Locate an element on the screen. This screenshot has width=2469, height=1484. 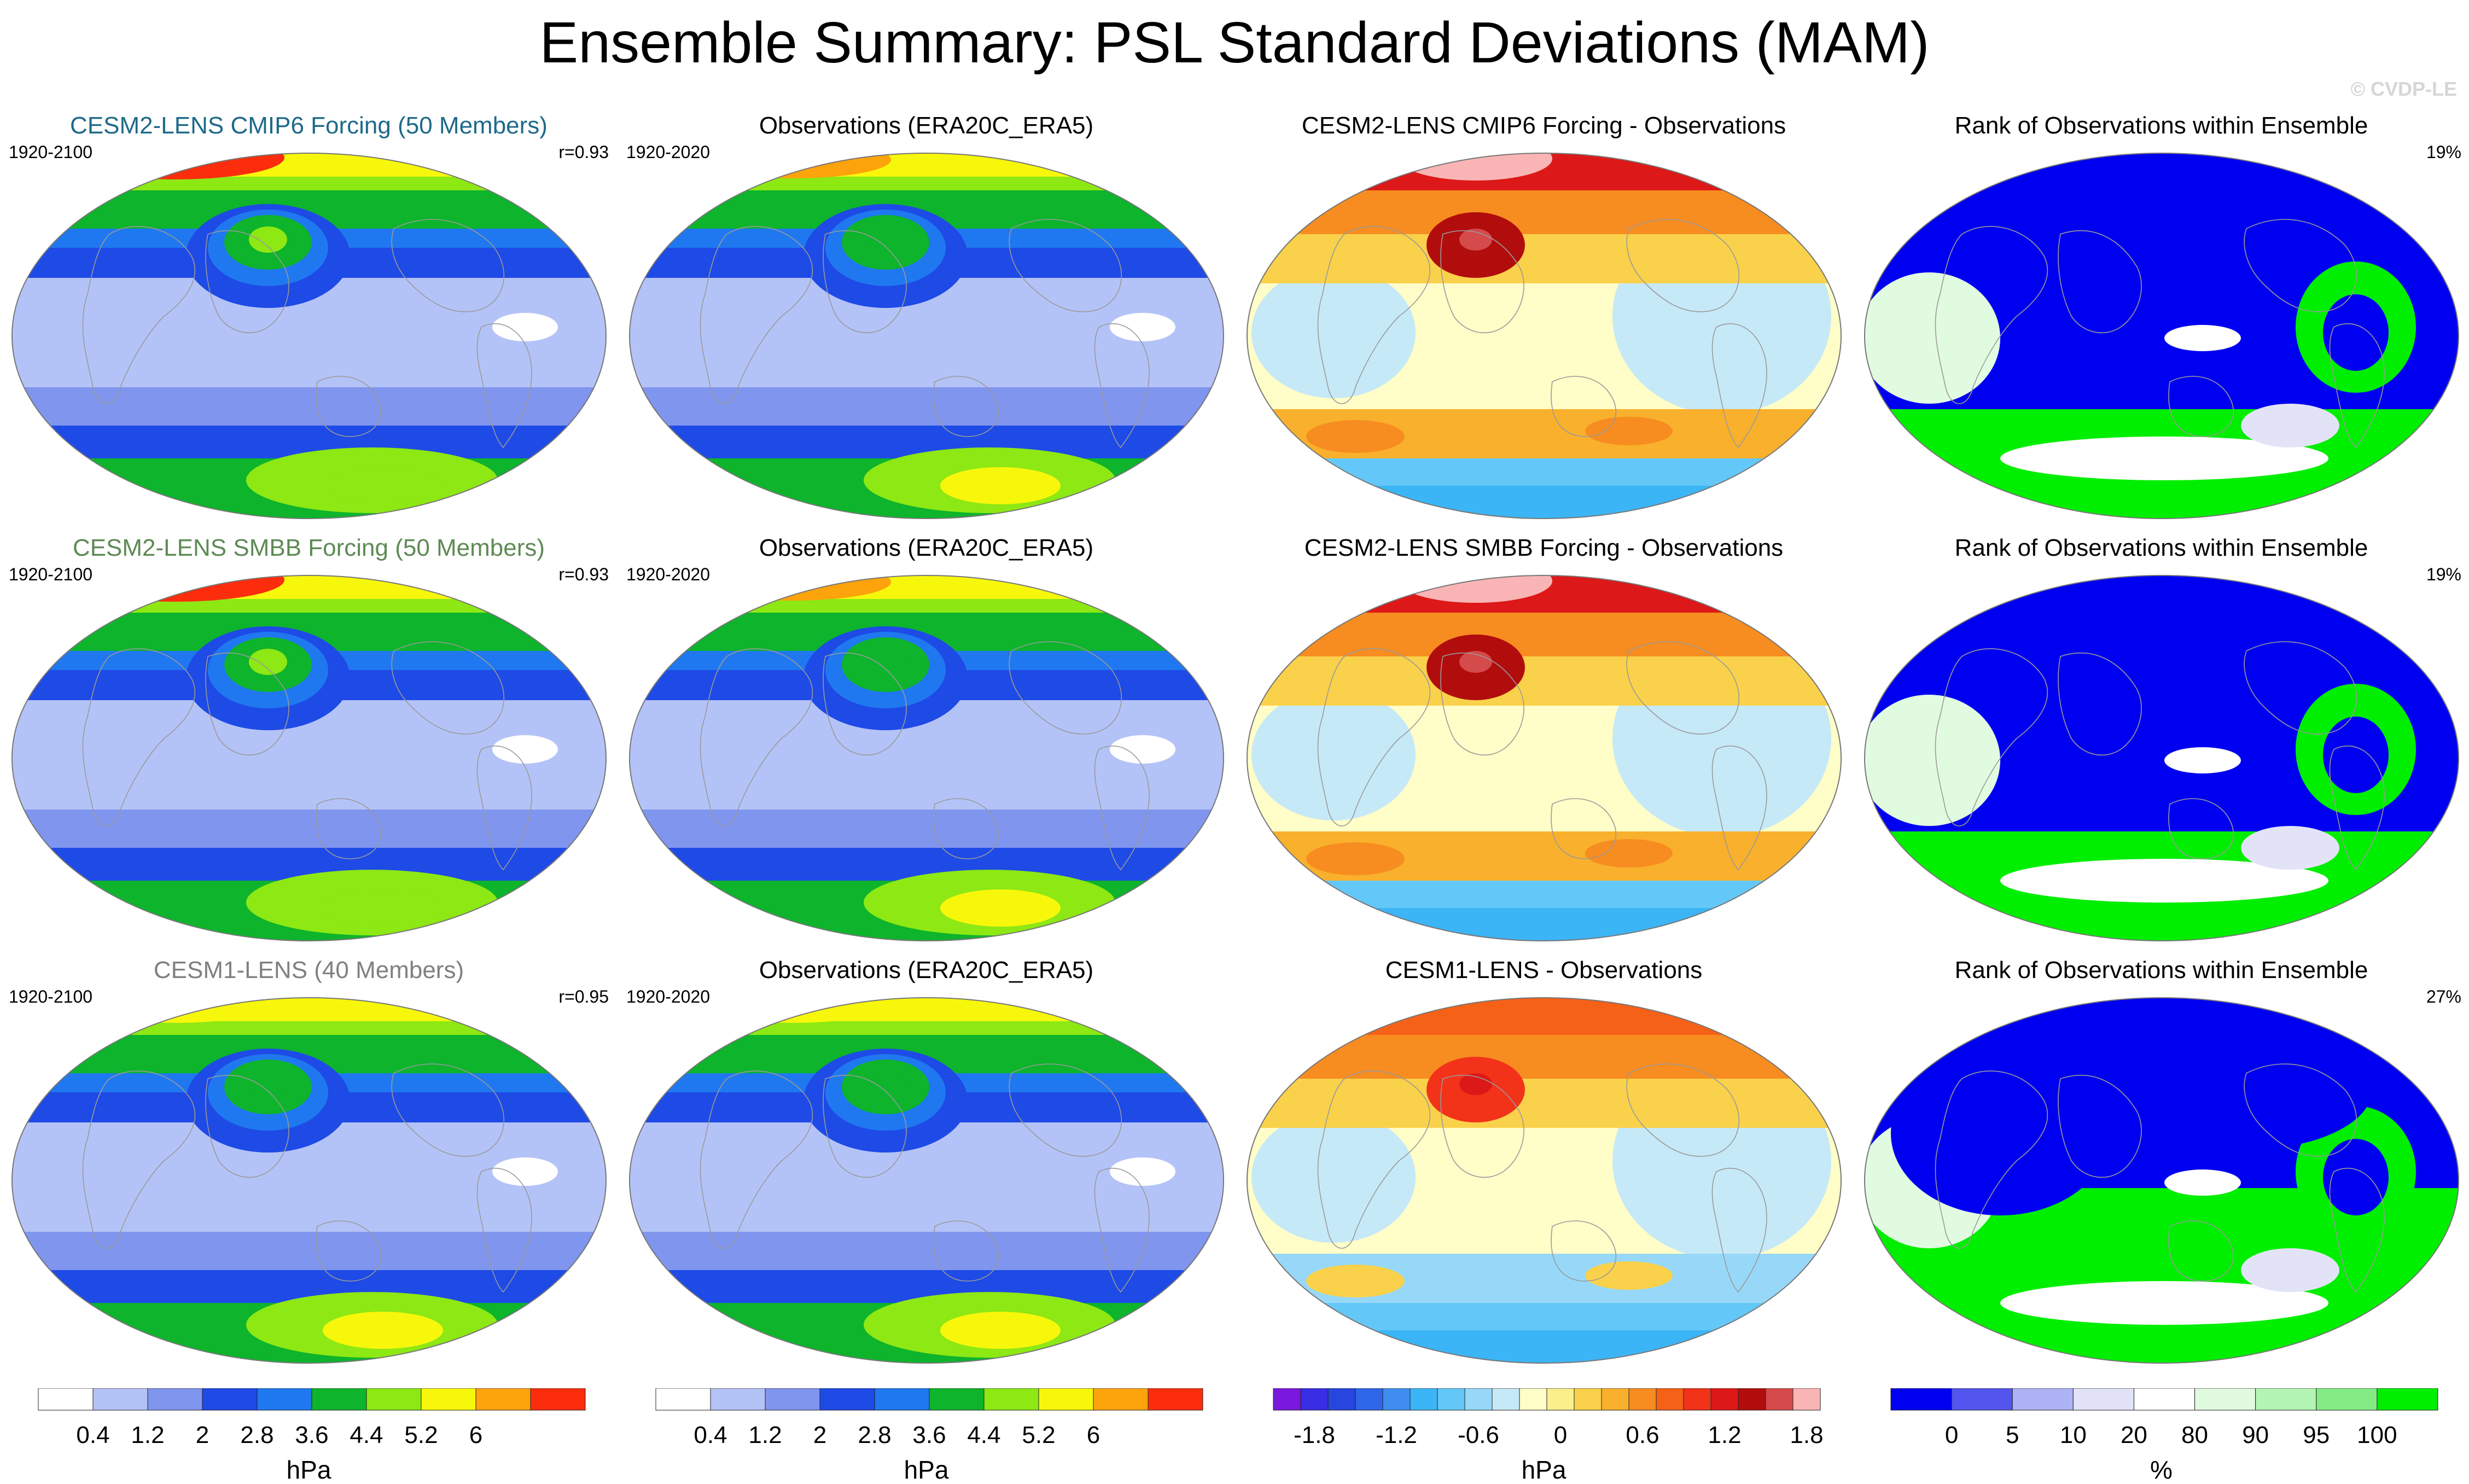
diff-negative-area is located at coordinates (1333, 1177).